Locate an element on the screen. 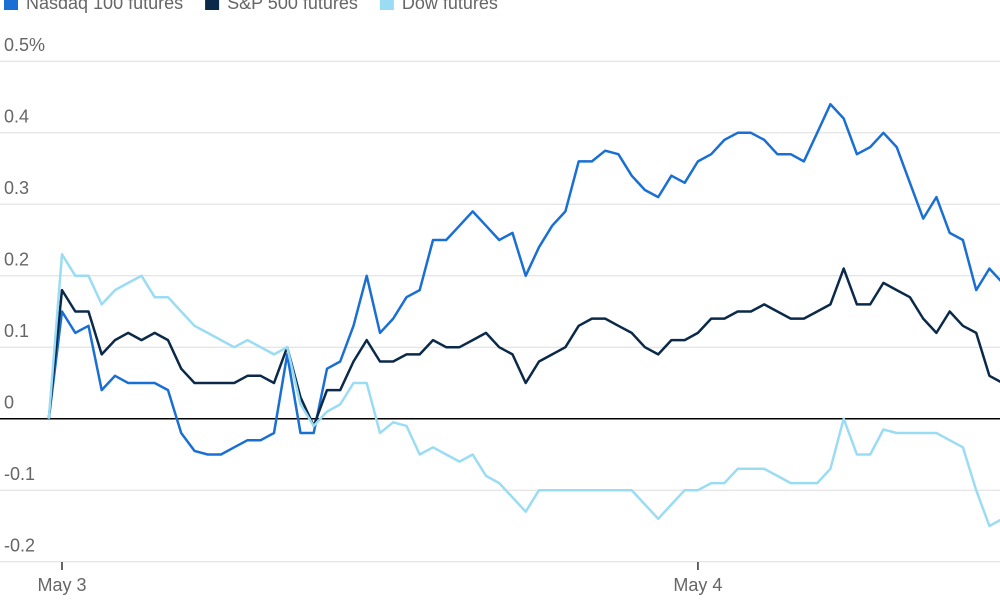  y-tick-label: 0.5% is located at coordinates (24, 45).